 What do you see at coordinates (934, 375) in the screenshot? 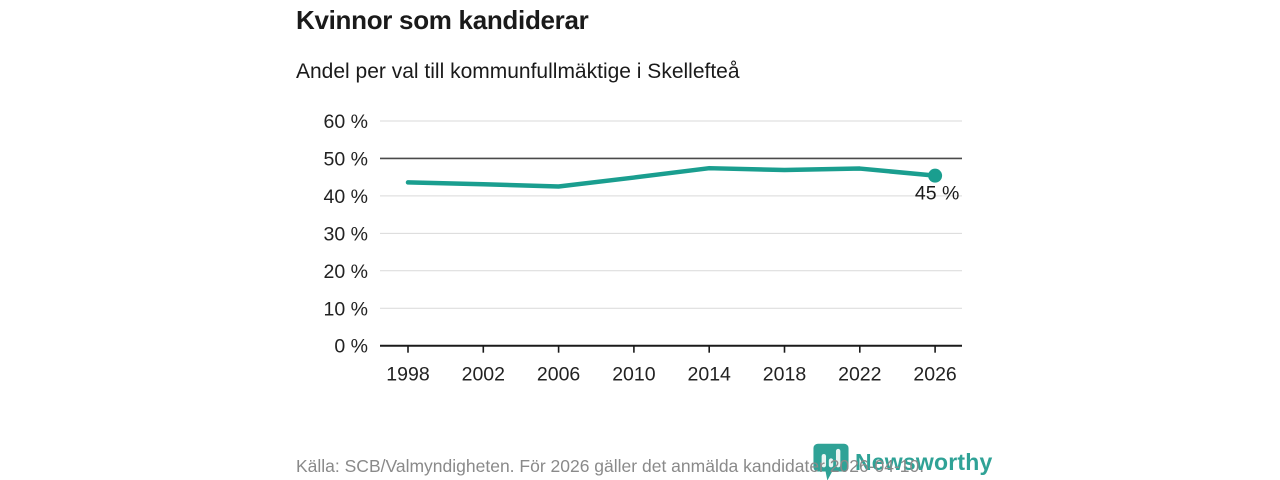
I see `svg-text: 2026` at bounding box center [934, 375].